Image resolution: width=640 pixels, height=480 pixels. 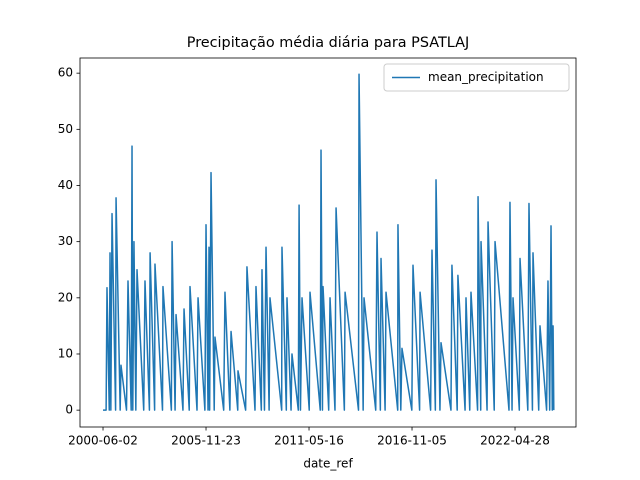 What do you see at coordinates (65, 73) in the screenshot?
I see `y-tick-label: 60` at bounding box center [65, 73].